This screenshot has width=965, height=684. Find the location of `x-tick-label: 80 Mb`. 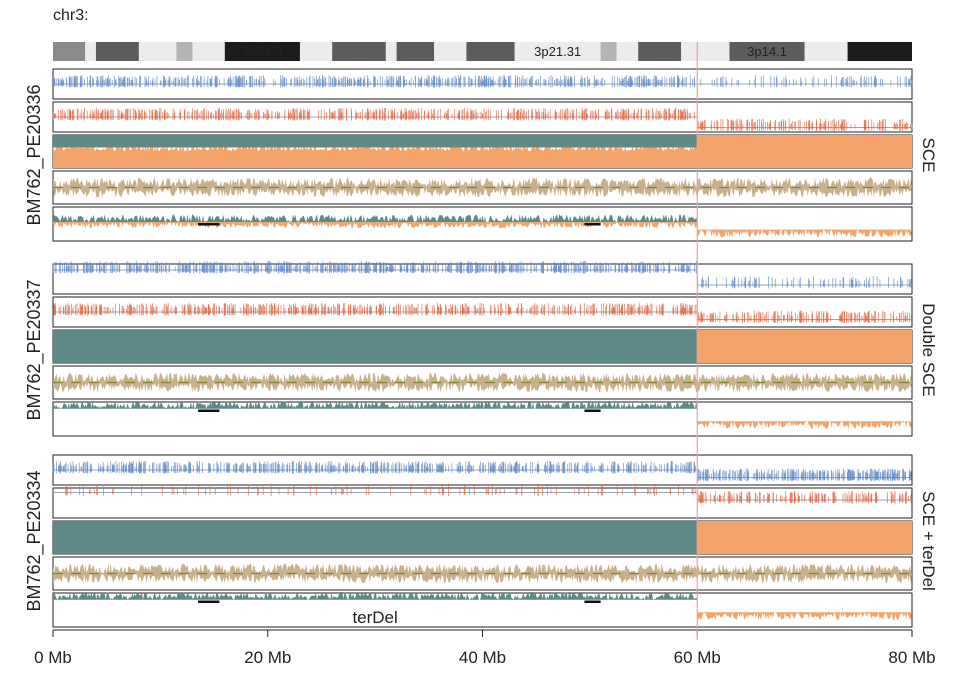

x-tick-label: 80 Mb is located at coordinates (911, 657).